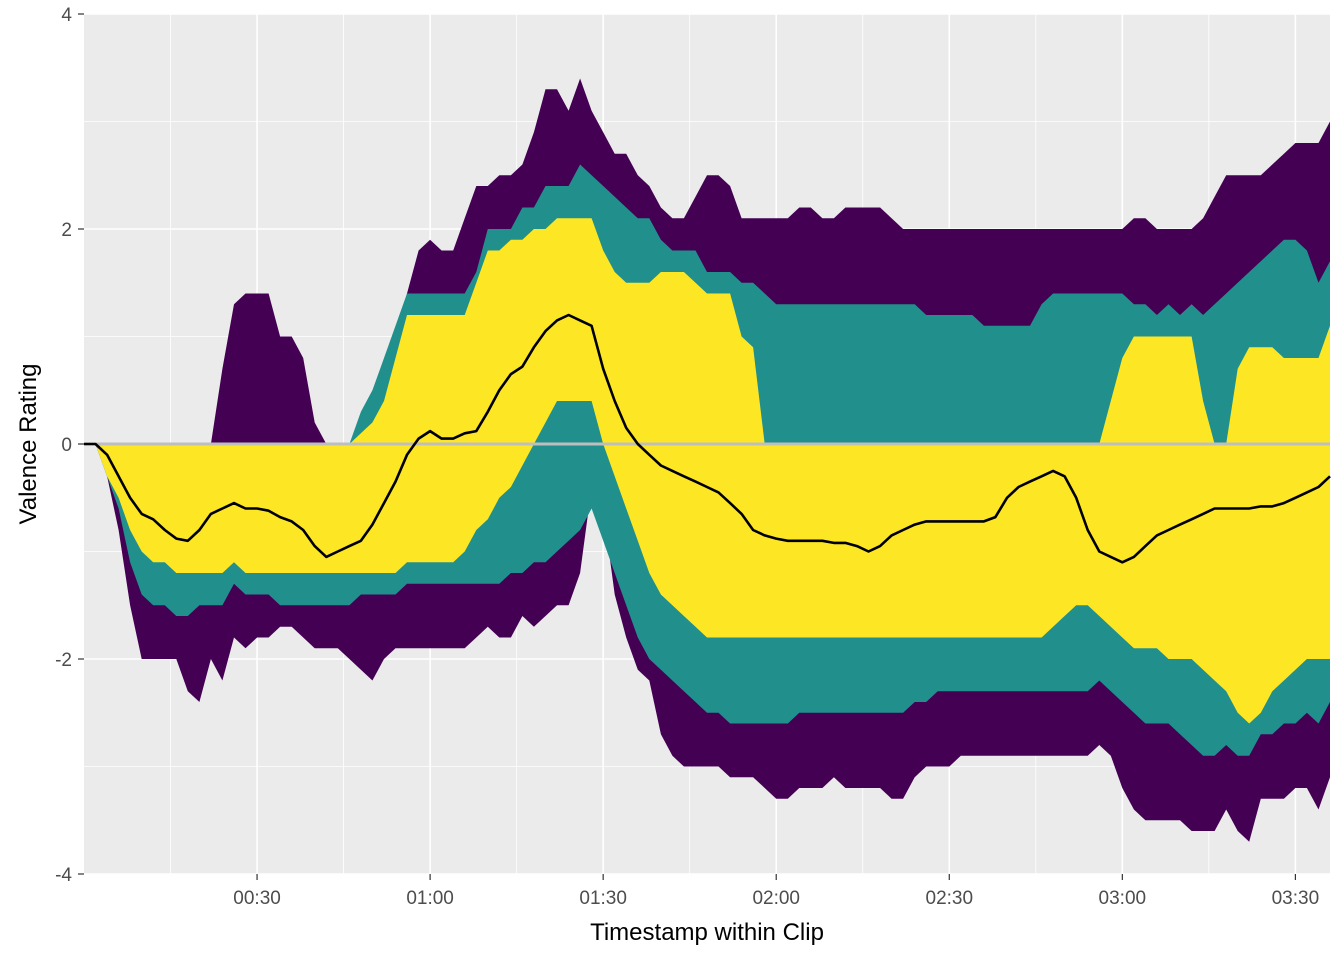 Image resolution: width=1344 pixels, height=960 pixels. I want to click on y-axis-title: Valence Rating, so click(28, 444).